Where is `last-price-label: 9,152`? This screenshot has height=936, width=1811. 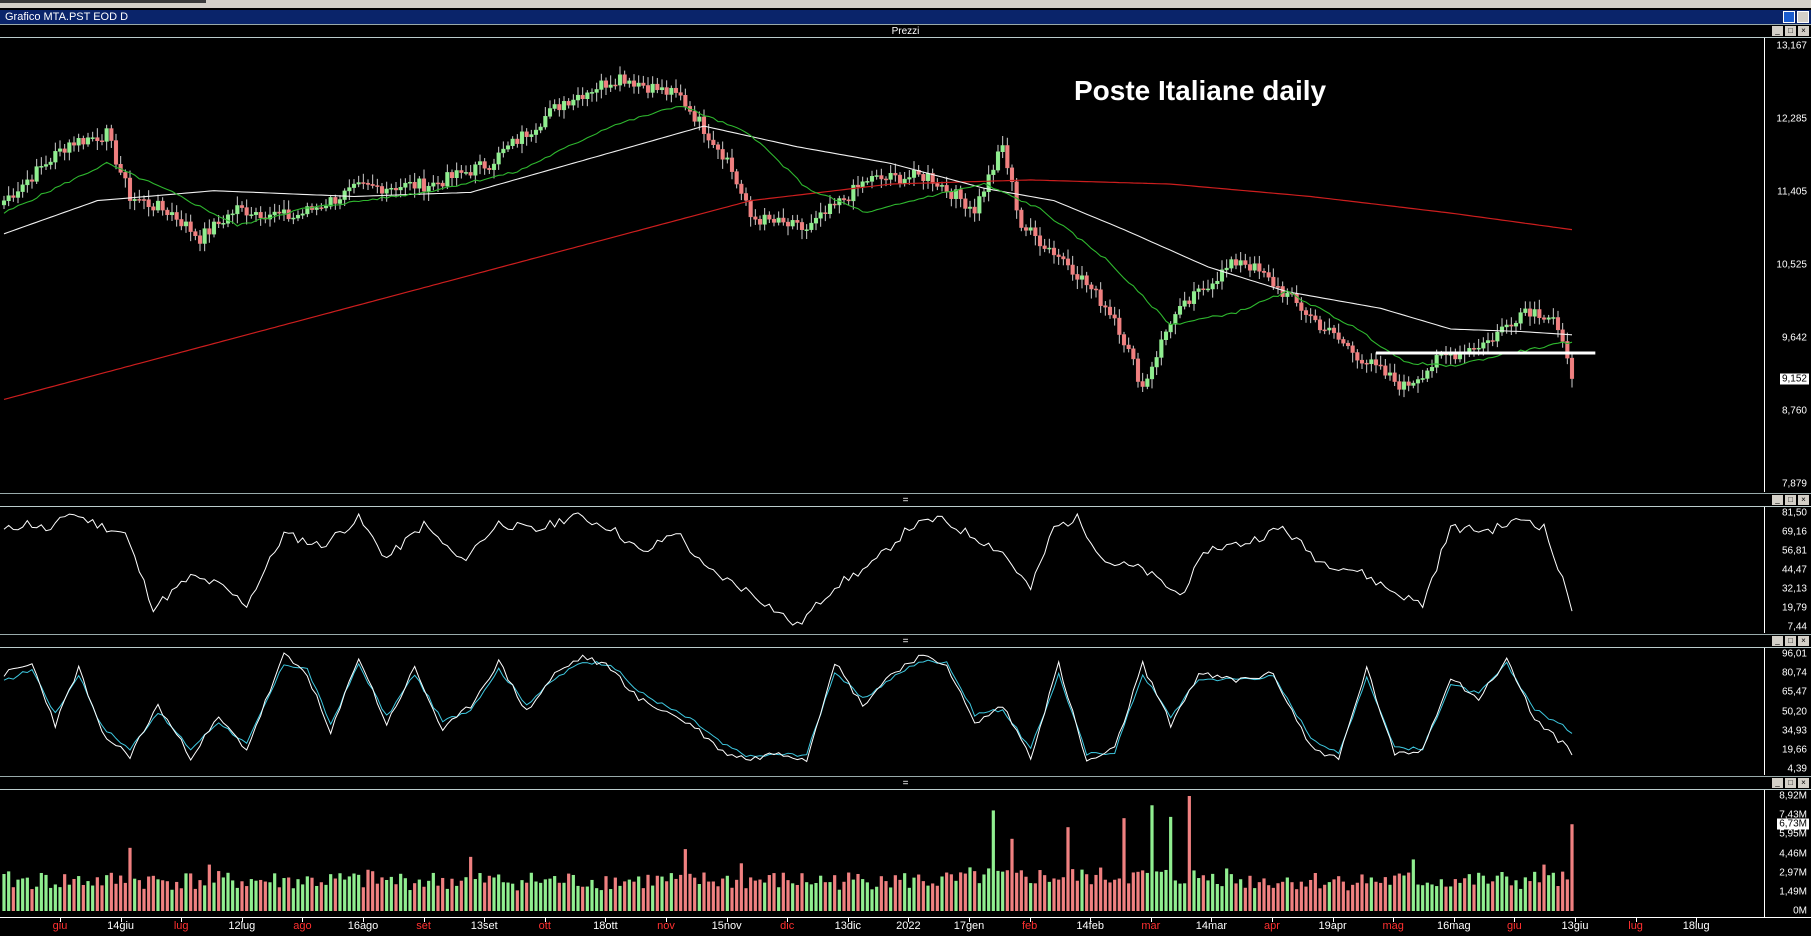
last-price-label: 9,152 is located at coordinates (1794, 379).